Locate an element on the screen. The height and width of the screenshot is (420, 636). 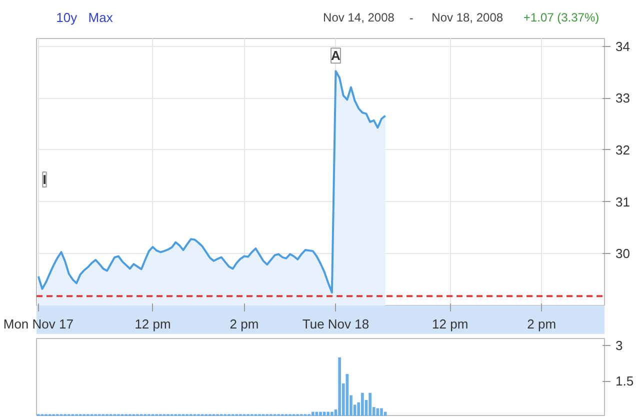
text: 10y is located at coordinates (67, 17).